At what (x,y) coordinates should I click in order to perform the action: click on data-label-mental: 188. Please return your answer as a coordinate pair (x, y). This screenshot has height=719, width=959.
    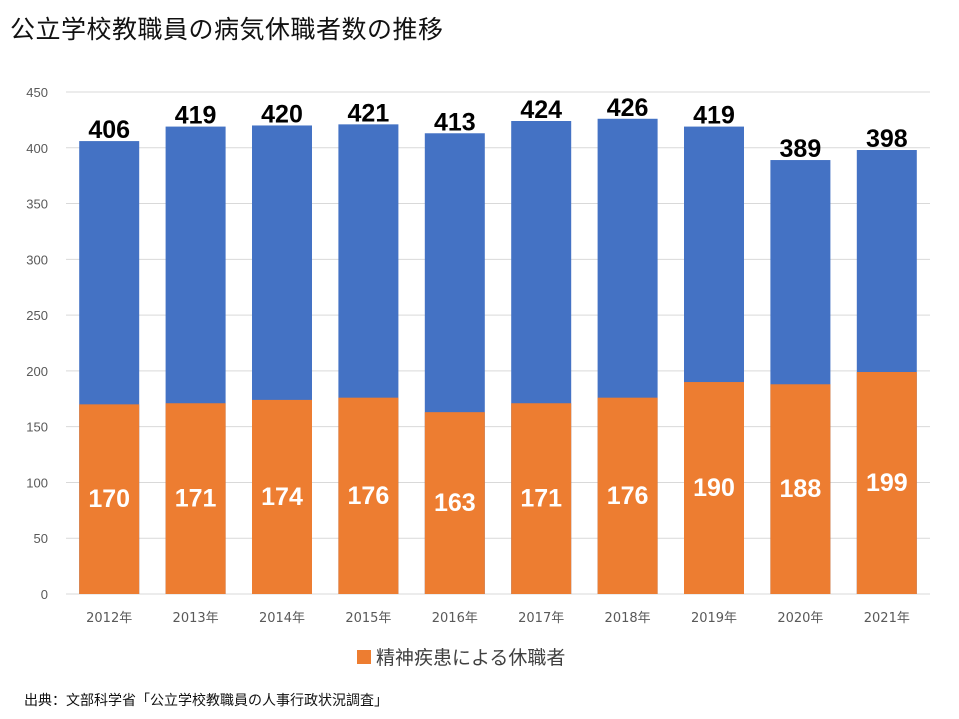
    Looking at the image, I should click on (801, 489).